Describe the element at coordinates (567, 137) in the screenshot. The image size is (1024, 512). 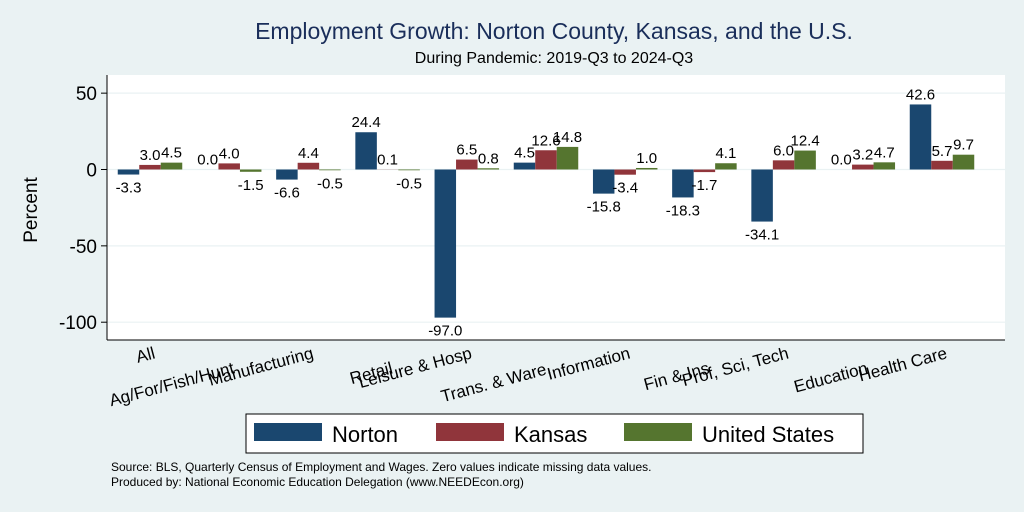
I see `data-label: 14.8` at that location.